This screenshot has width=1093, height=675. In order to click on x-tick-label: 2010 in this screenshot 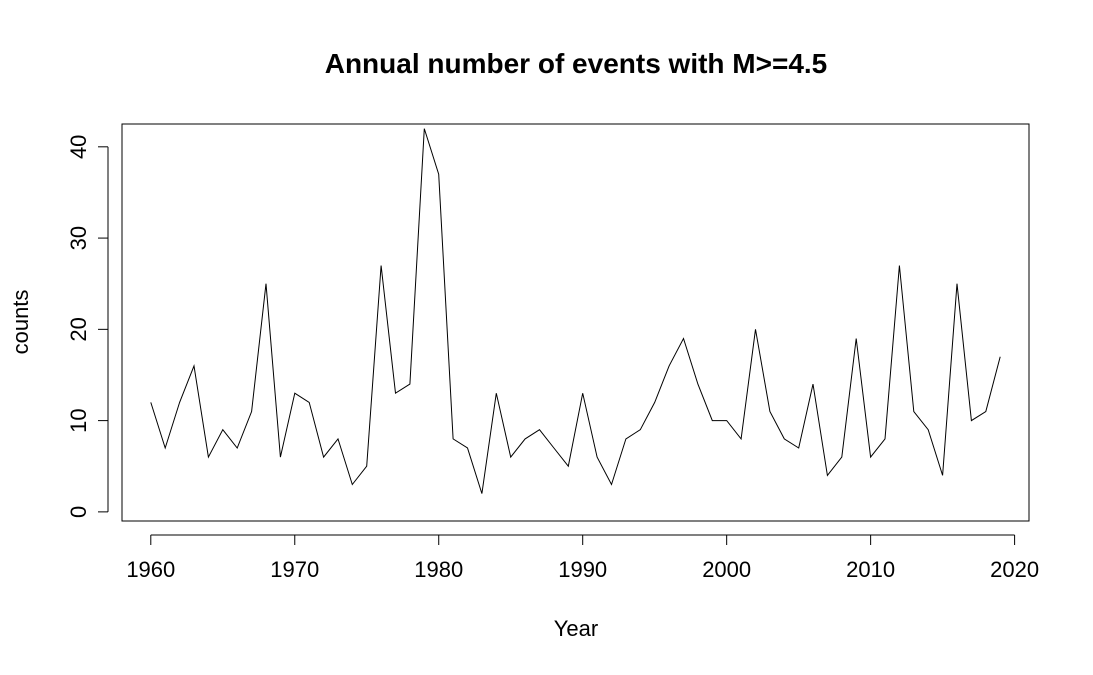, I will do `click(870, 569)`.